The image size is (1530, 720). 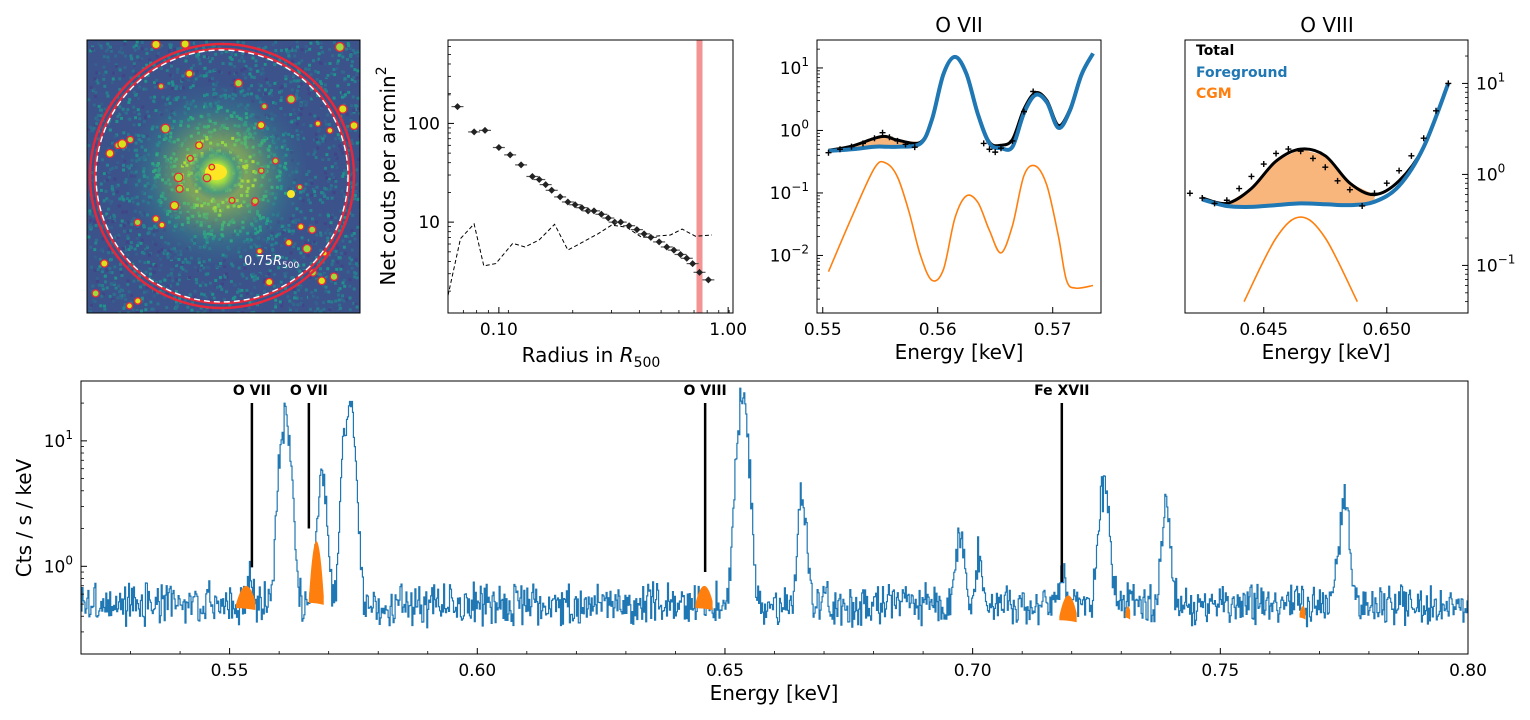 What do you see at coordinates (1263, 330) in the screenshot?
I see `x-tick-label: 0.645` at bounding box center [1263, 330].